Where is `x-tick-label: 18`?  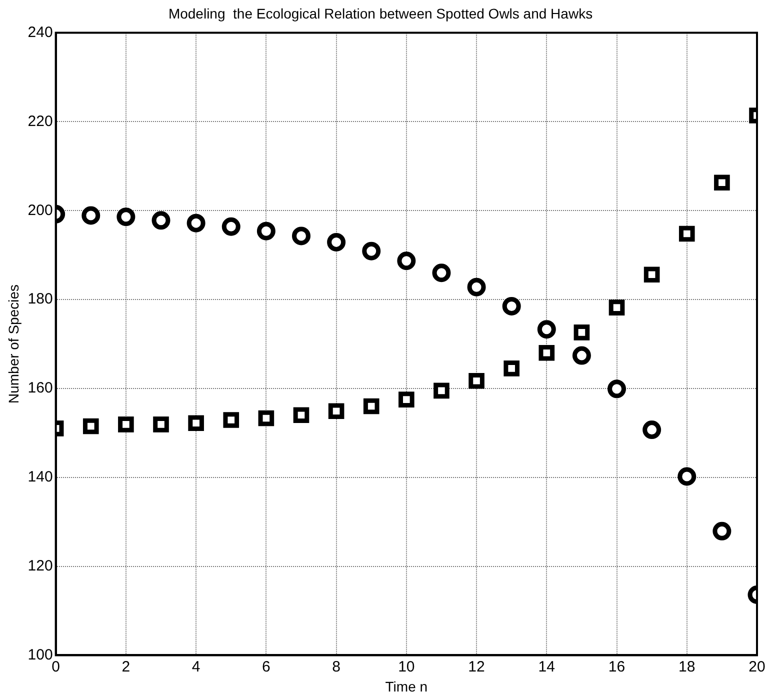
x-tick-label: 18 is located at coordinates (687, 667).